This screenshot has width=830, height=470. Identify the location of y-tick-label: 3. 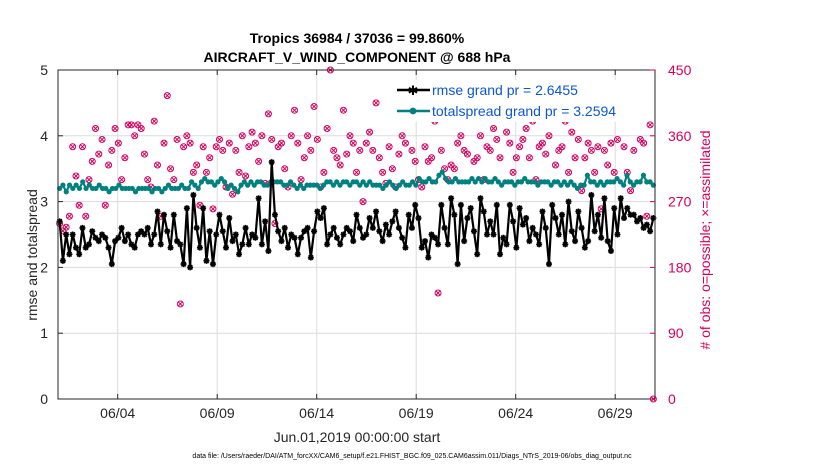
(44, 202).